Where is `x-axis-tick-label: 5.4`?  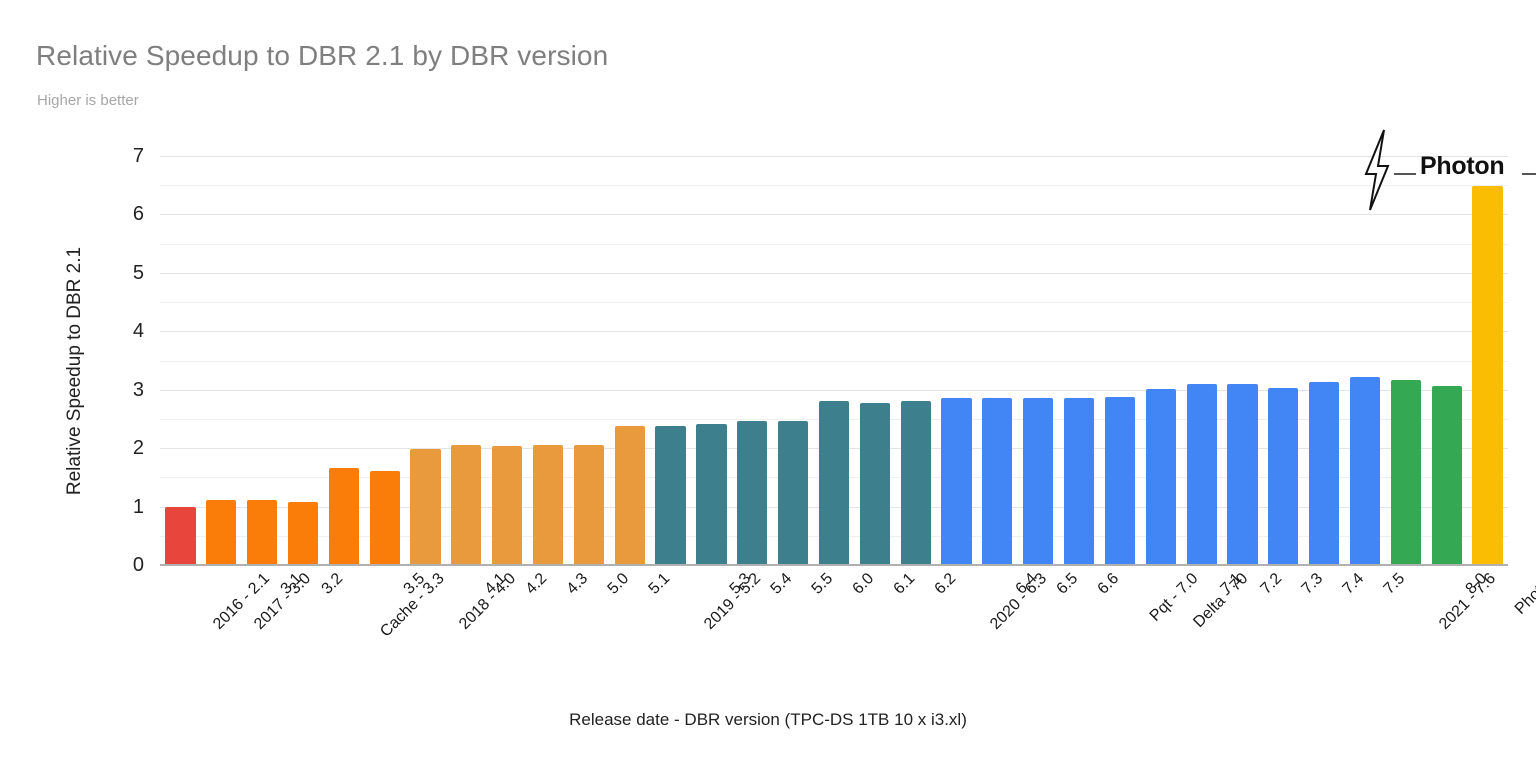 x-axis-tick-label: 5.4 is located at coordinates (781, 584).